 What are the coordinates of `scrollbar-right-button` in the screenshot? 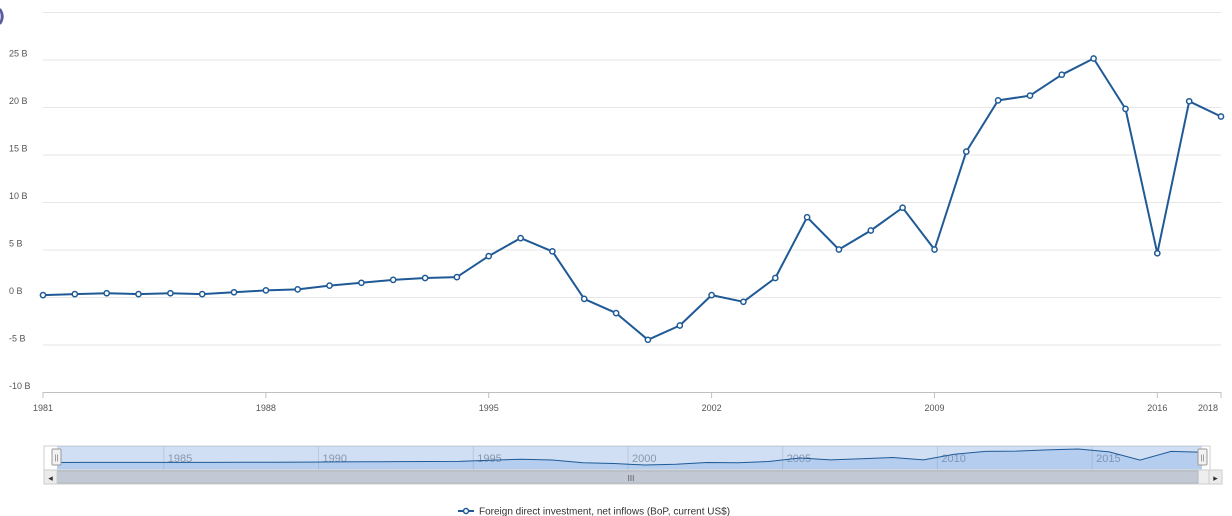 It's located at (1215, 477).